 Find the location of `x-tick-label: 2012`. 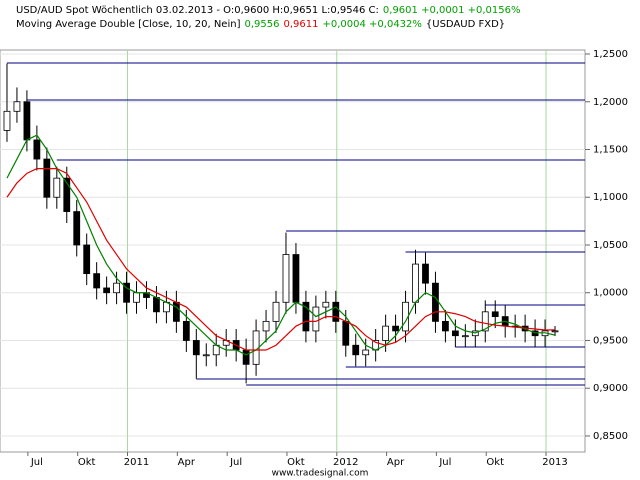

x-tick-label: 2012 is located at coordinates (345, 462).